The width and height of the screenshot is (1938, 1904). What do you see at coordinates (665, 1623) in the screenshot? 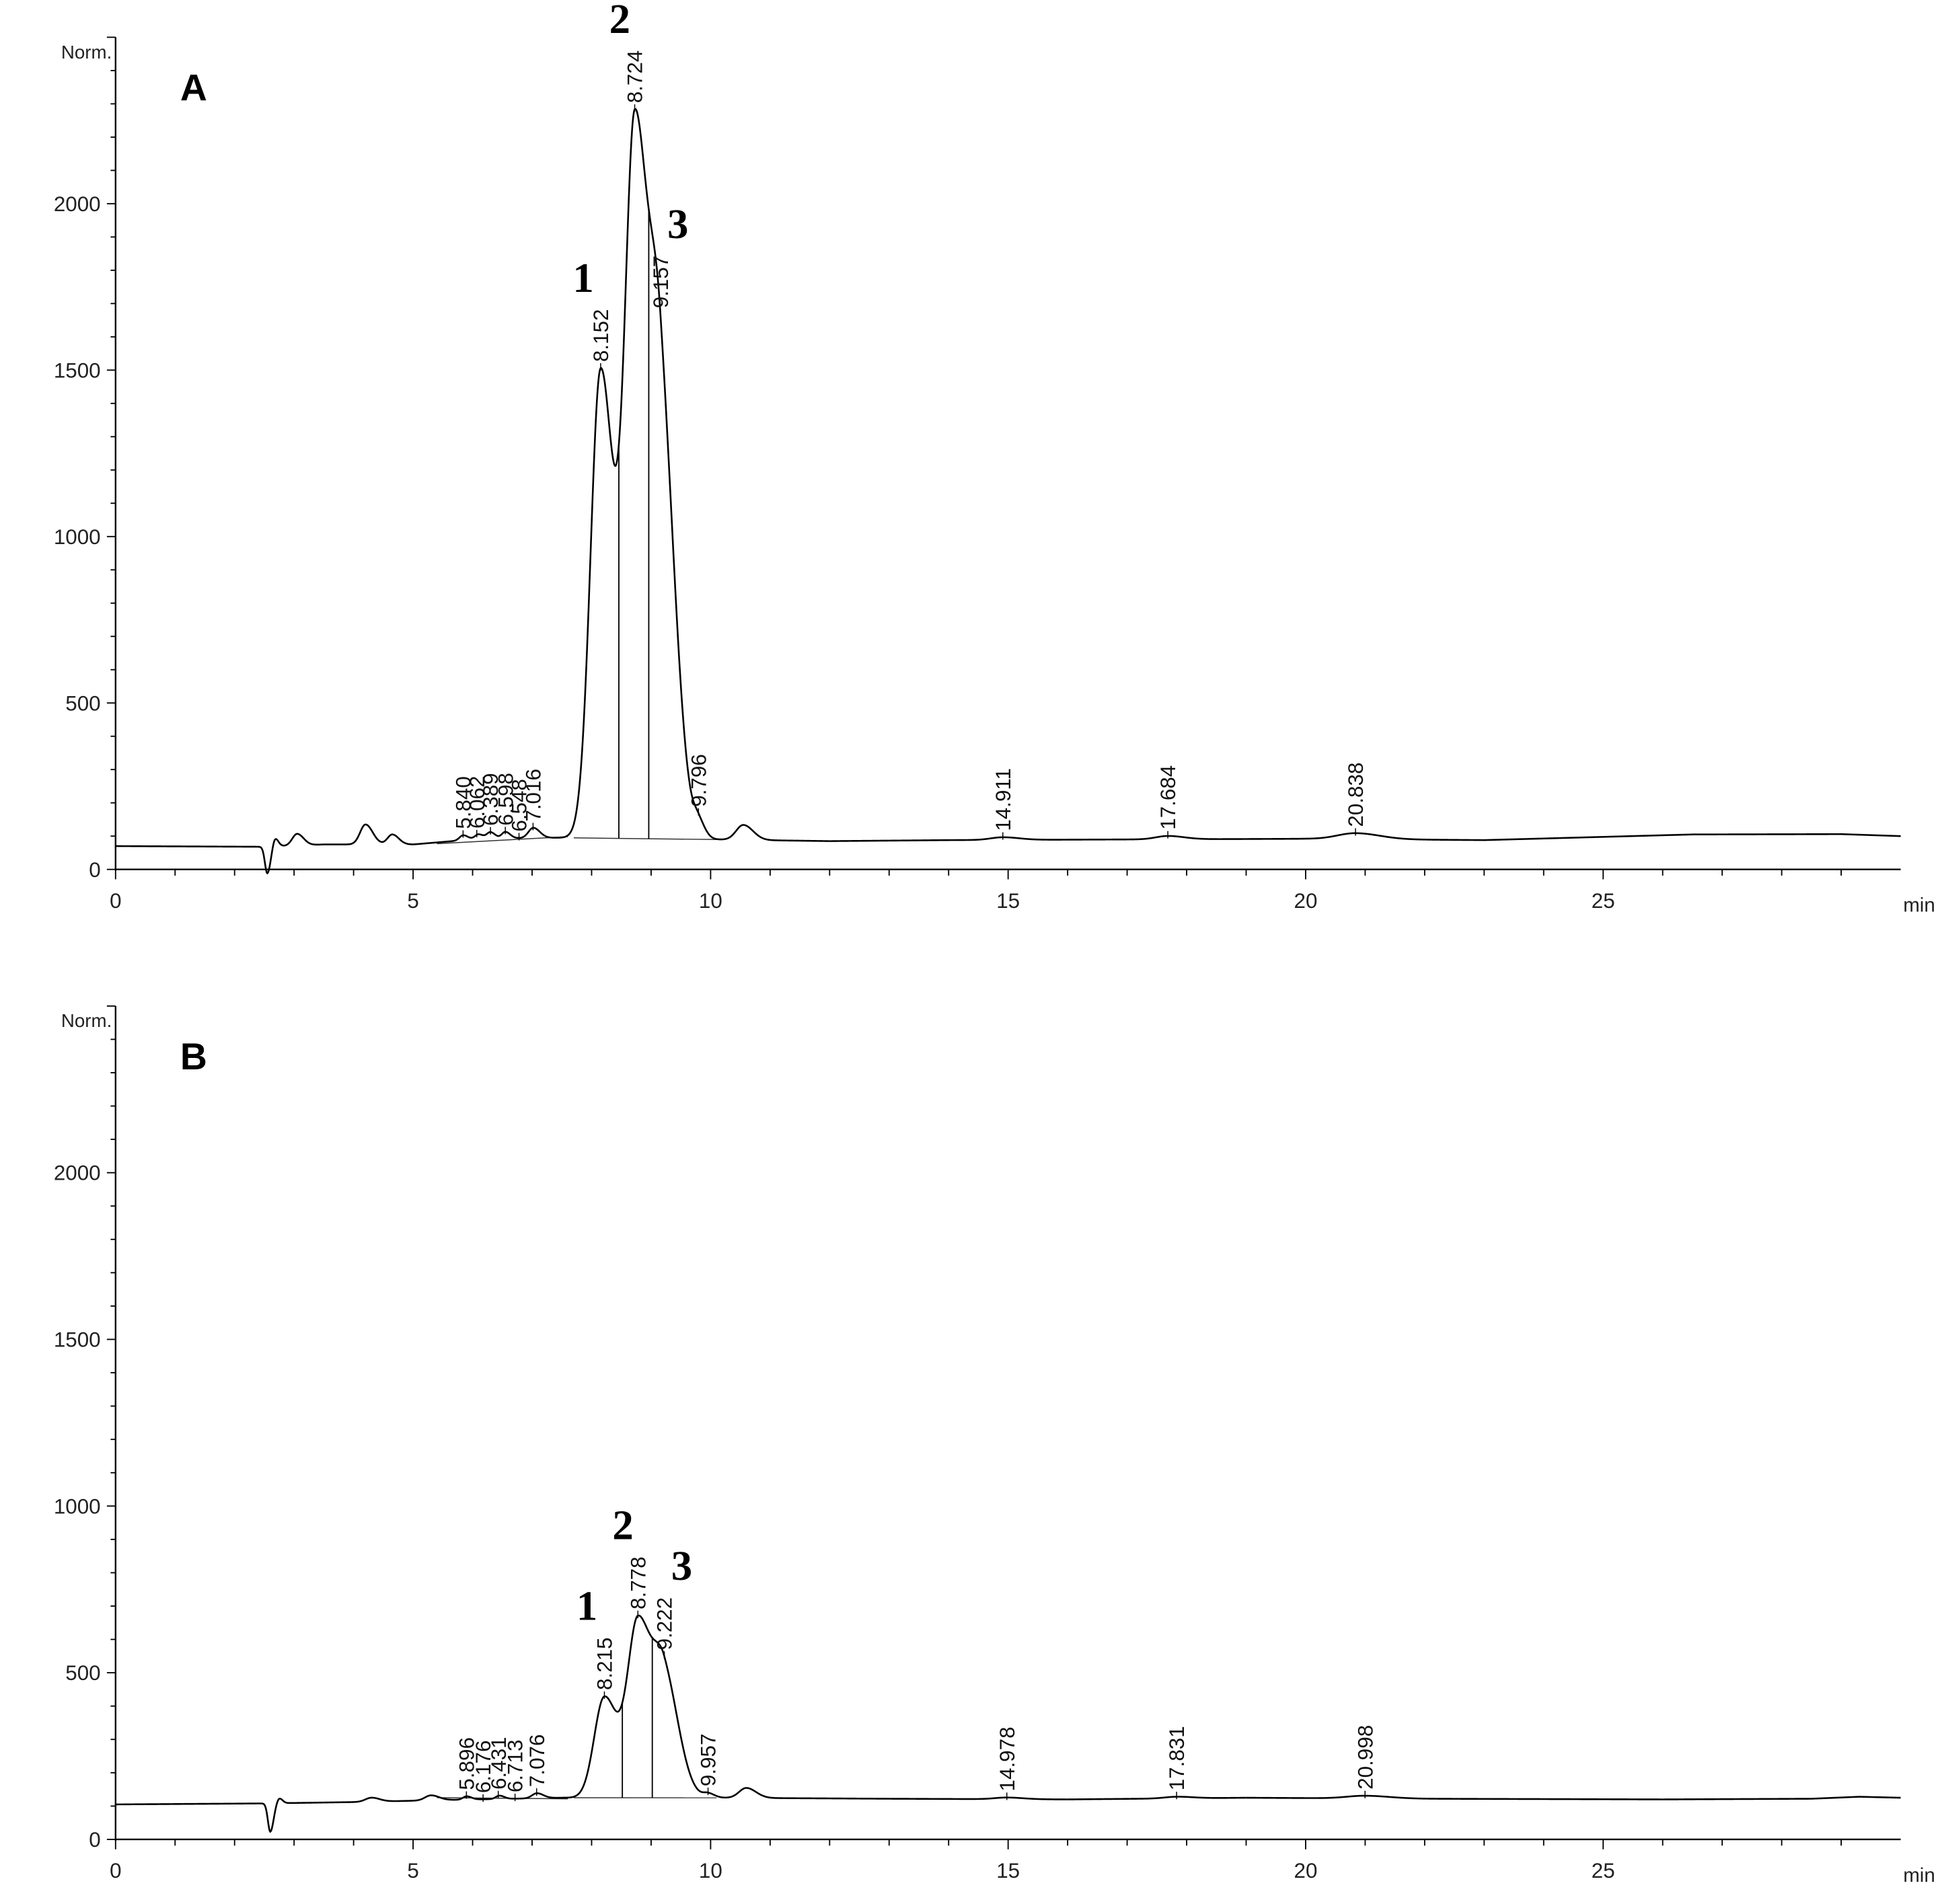
I see `peak-rt-label: 9.222` at bounding box center [665, 1623].